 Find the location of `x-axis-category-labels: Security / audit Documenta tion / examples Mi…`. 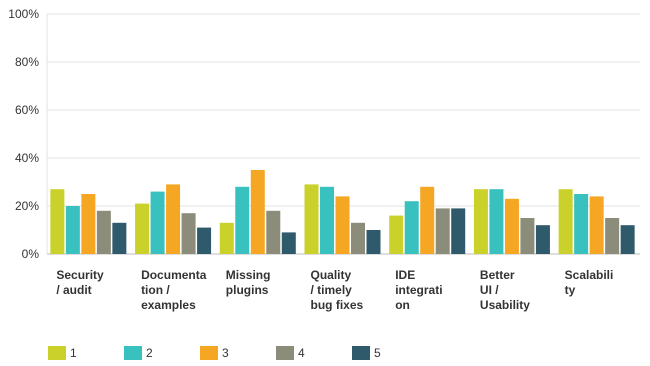

x-axis-category-labels: Security / audit Documenta tion / examples Mi… is located at coordinates (334, 290).